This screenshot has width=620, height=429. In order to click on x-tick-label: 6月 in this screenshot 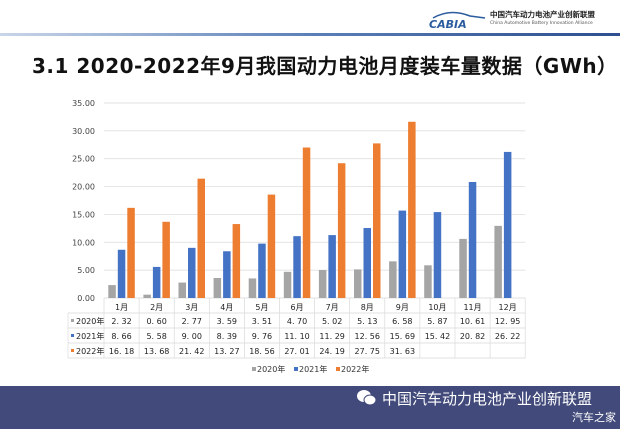, I will do `click(297, 307)`.